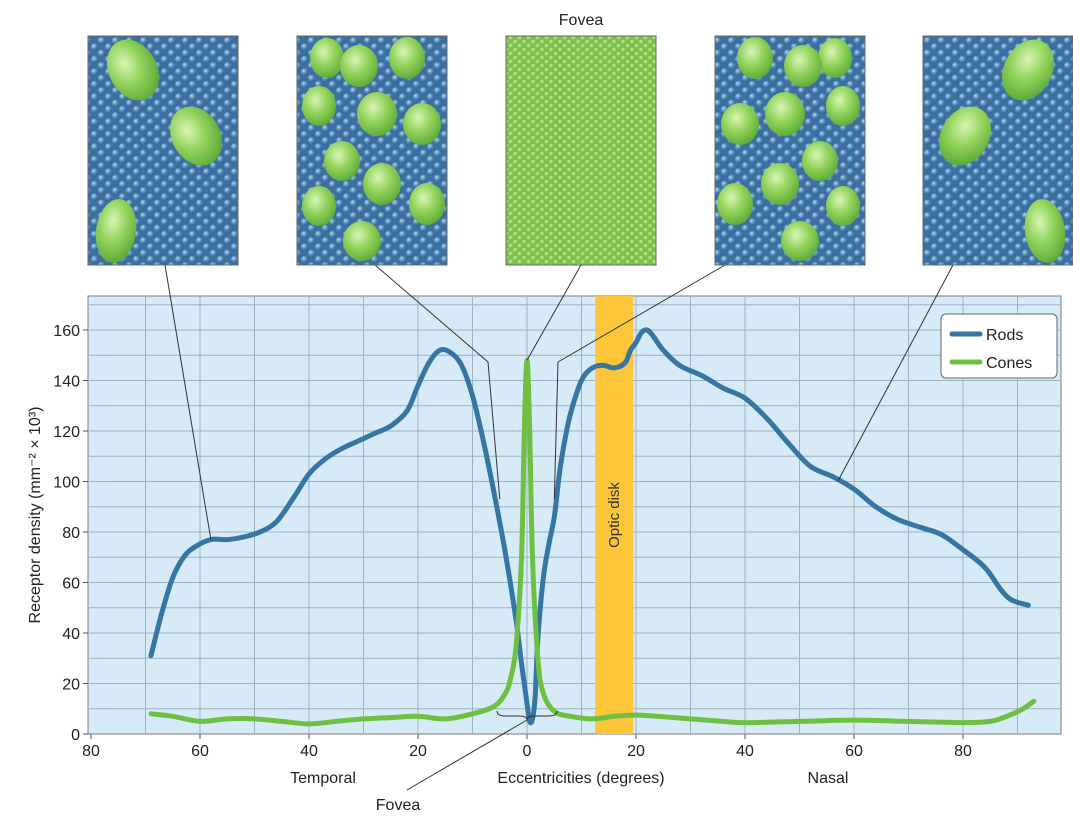  I want to click on y-tick-label: 0, so click(75, 735).